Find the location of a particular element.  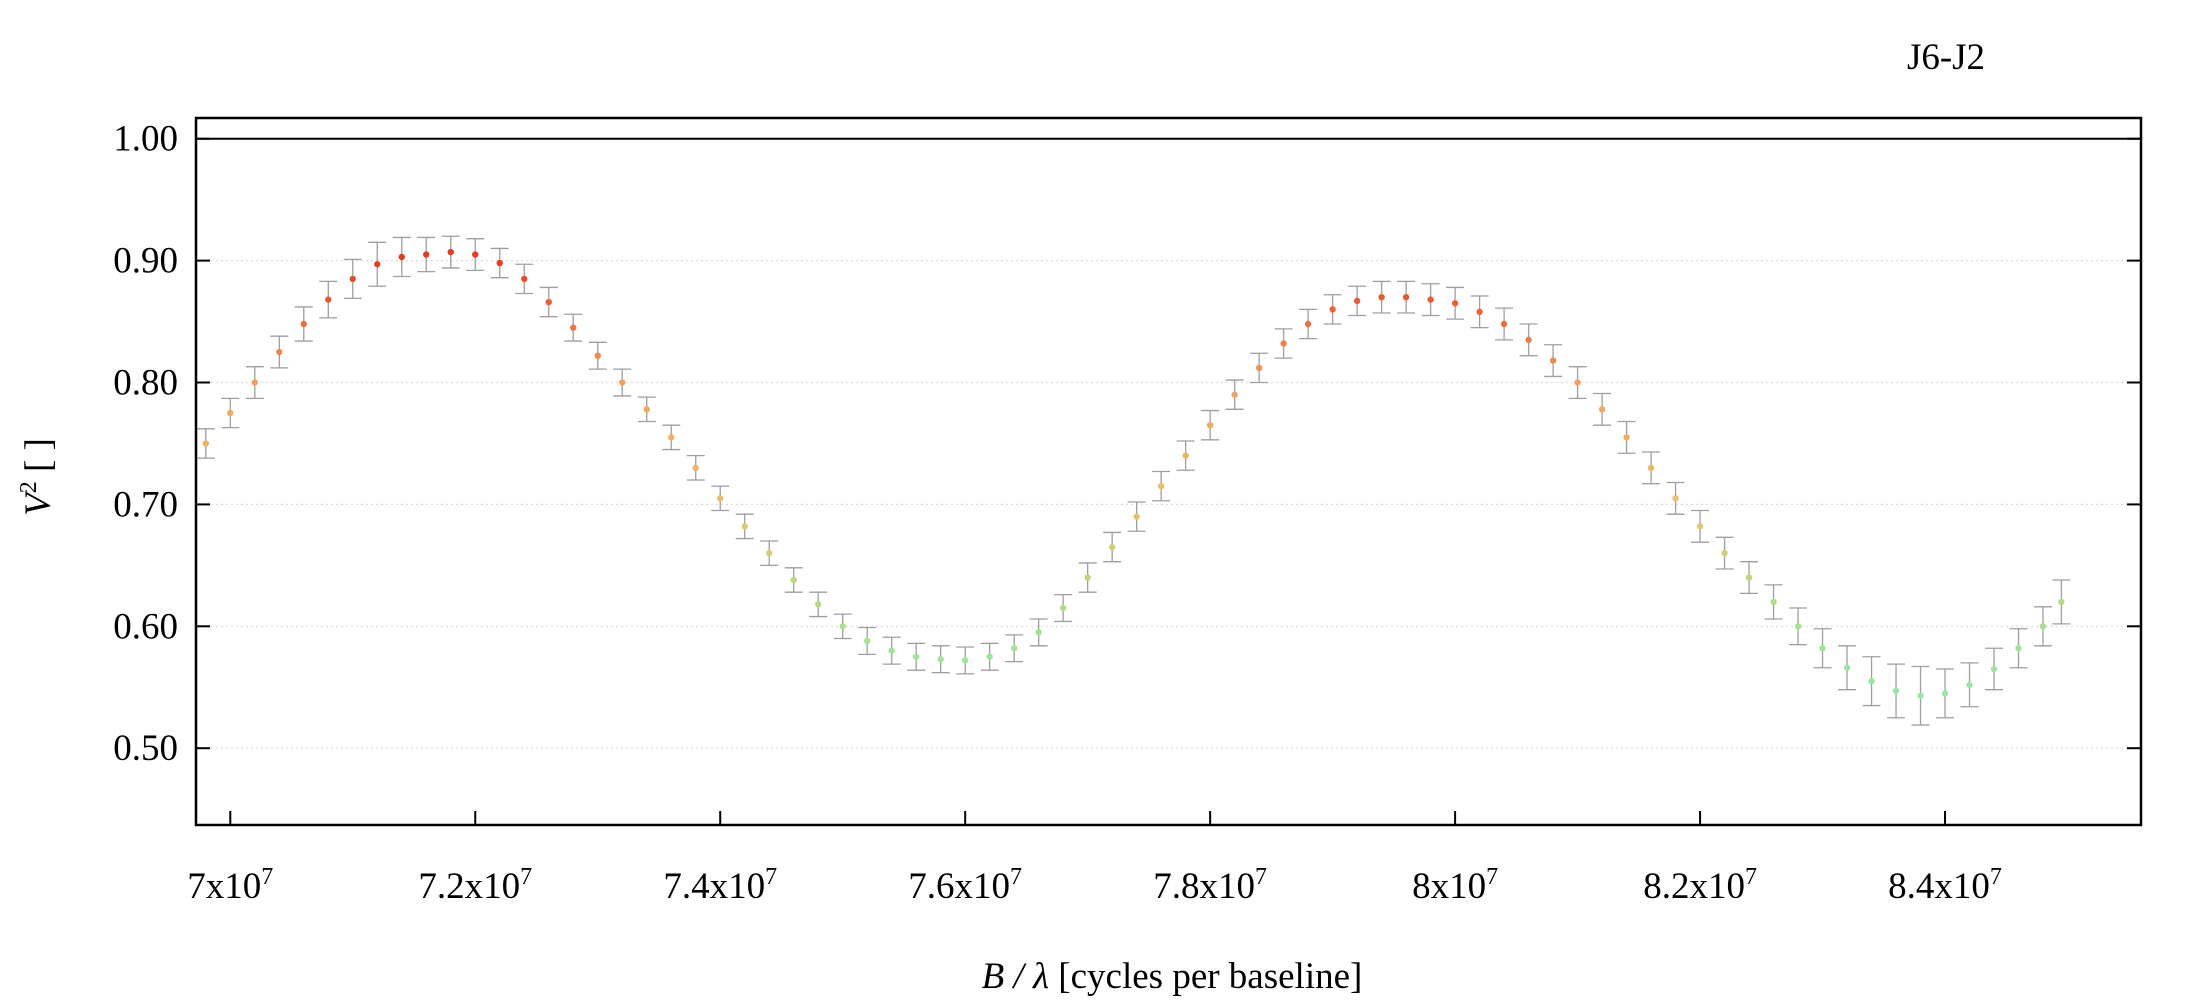

y-axis-title: V2 [ ] is located at coordinates (37, 477).